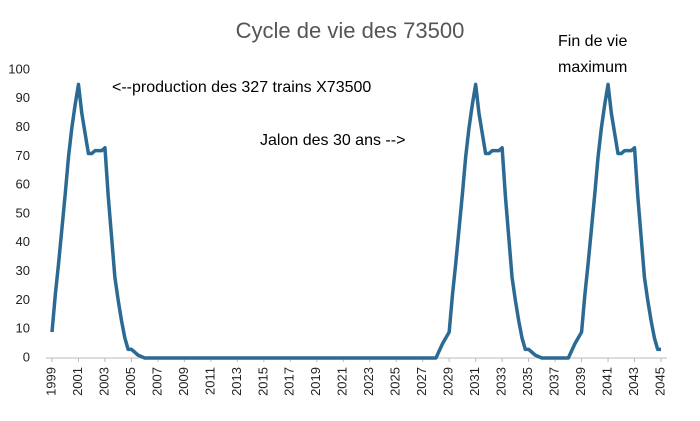 This screenshot has width=700, height=421. What do you see at coordinates (350, 30) in the screenshot?
I see `chart-title: Cycle de vie des 73500` at bounding box center [350, 30].